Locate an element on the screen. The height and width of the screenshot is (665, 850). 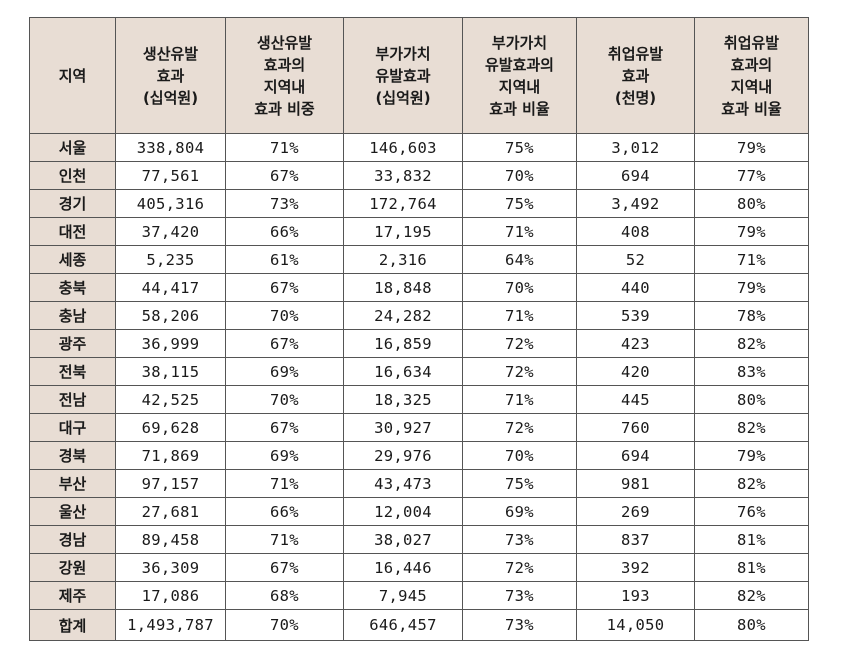
cell-employment-effect: 837 is located at coordinates (635, 539).